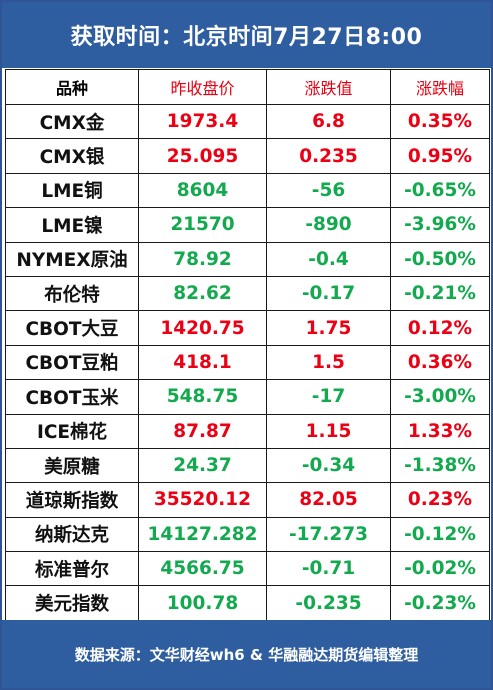 The width and height of the screenshot is (493, 690). I want to click on change-percent: -0.12%, so click(440, 534).